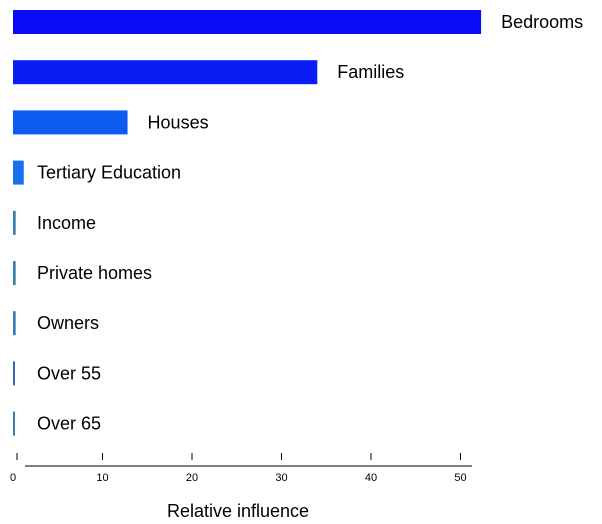 This screenshot has height=524, width=602. Describe the element at coordinates (460, 478) in the screenshot. I see `x-tick-label-50: 50` at that location.